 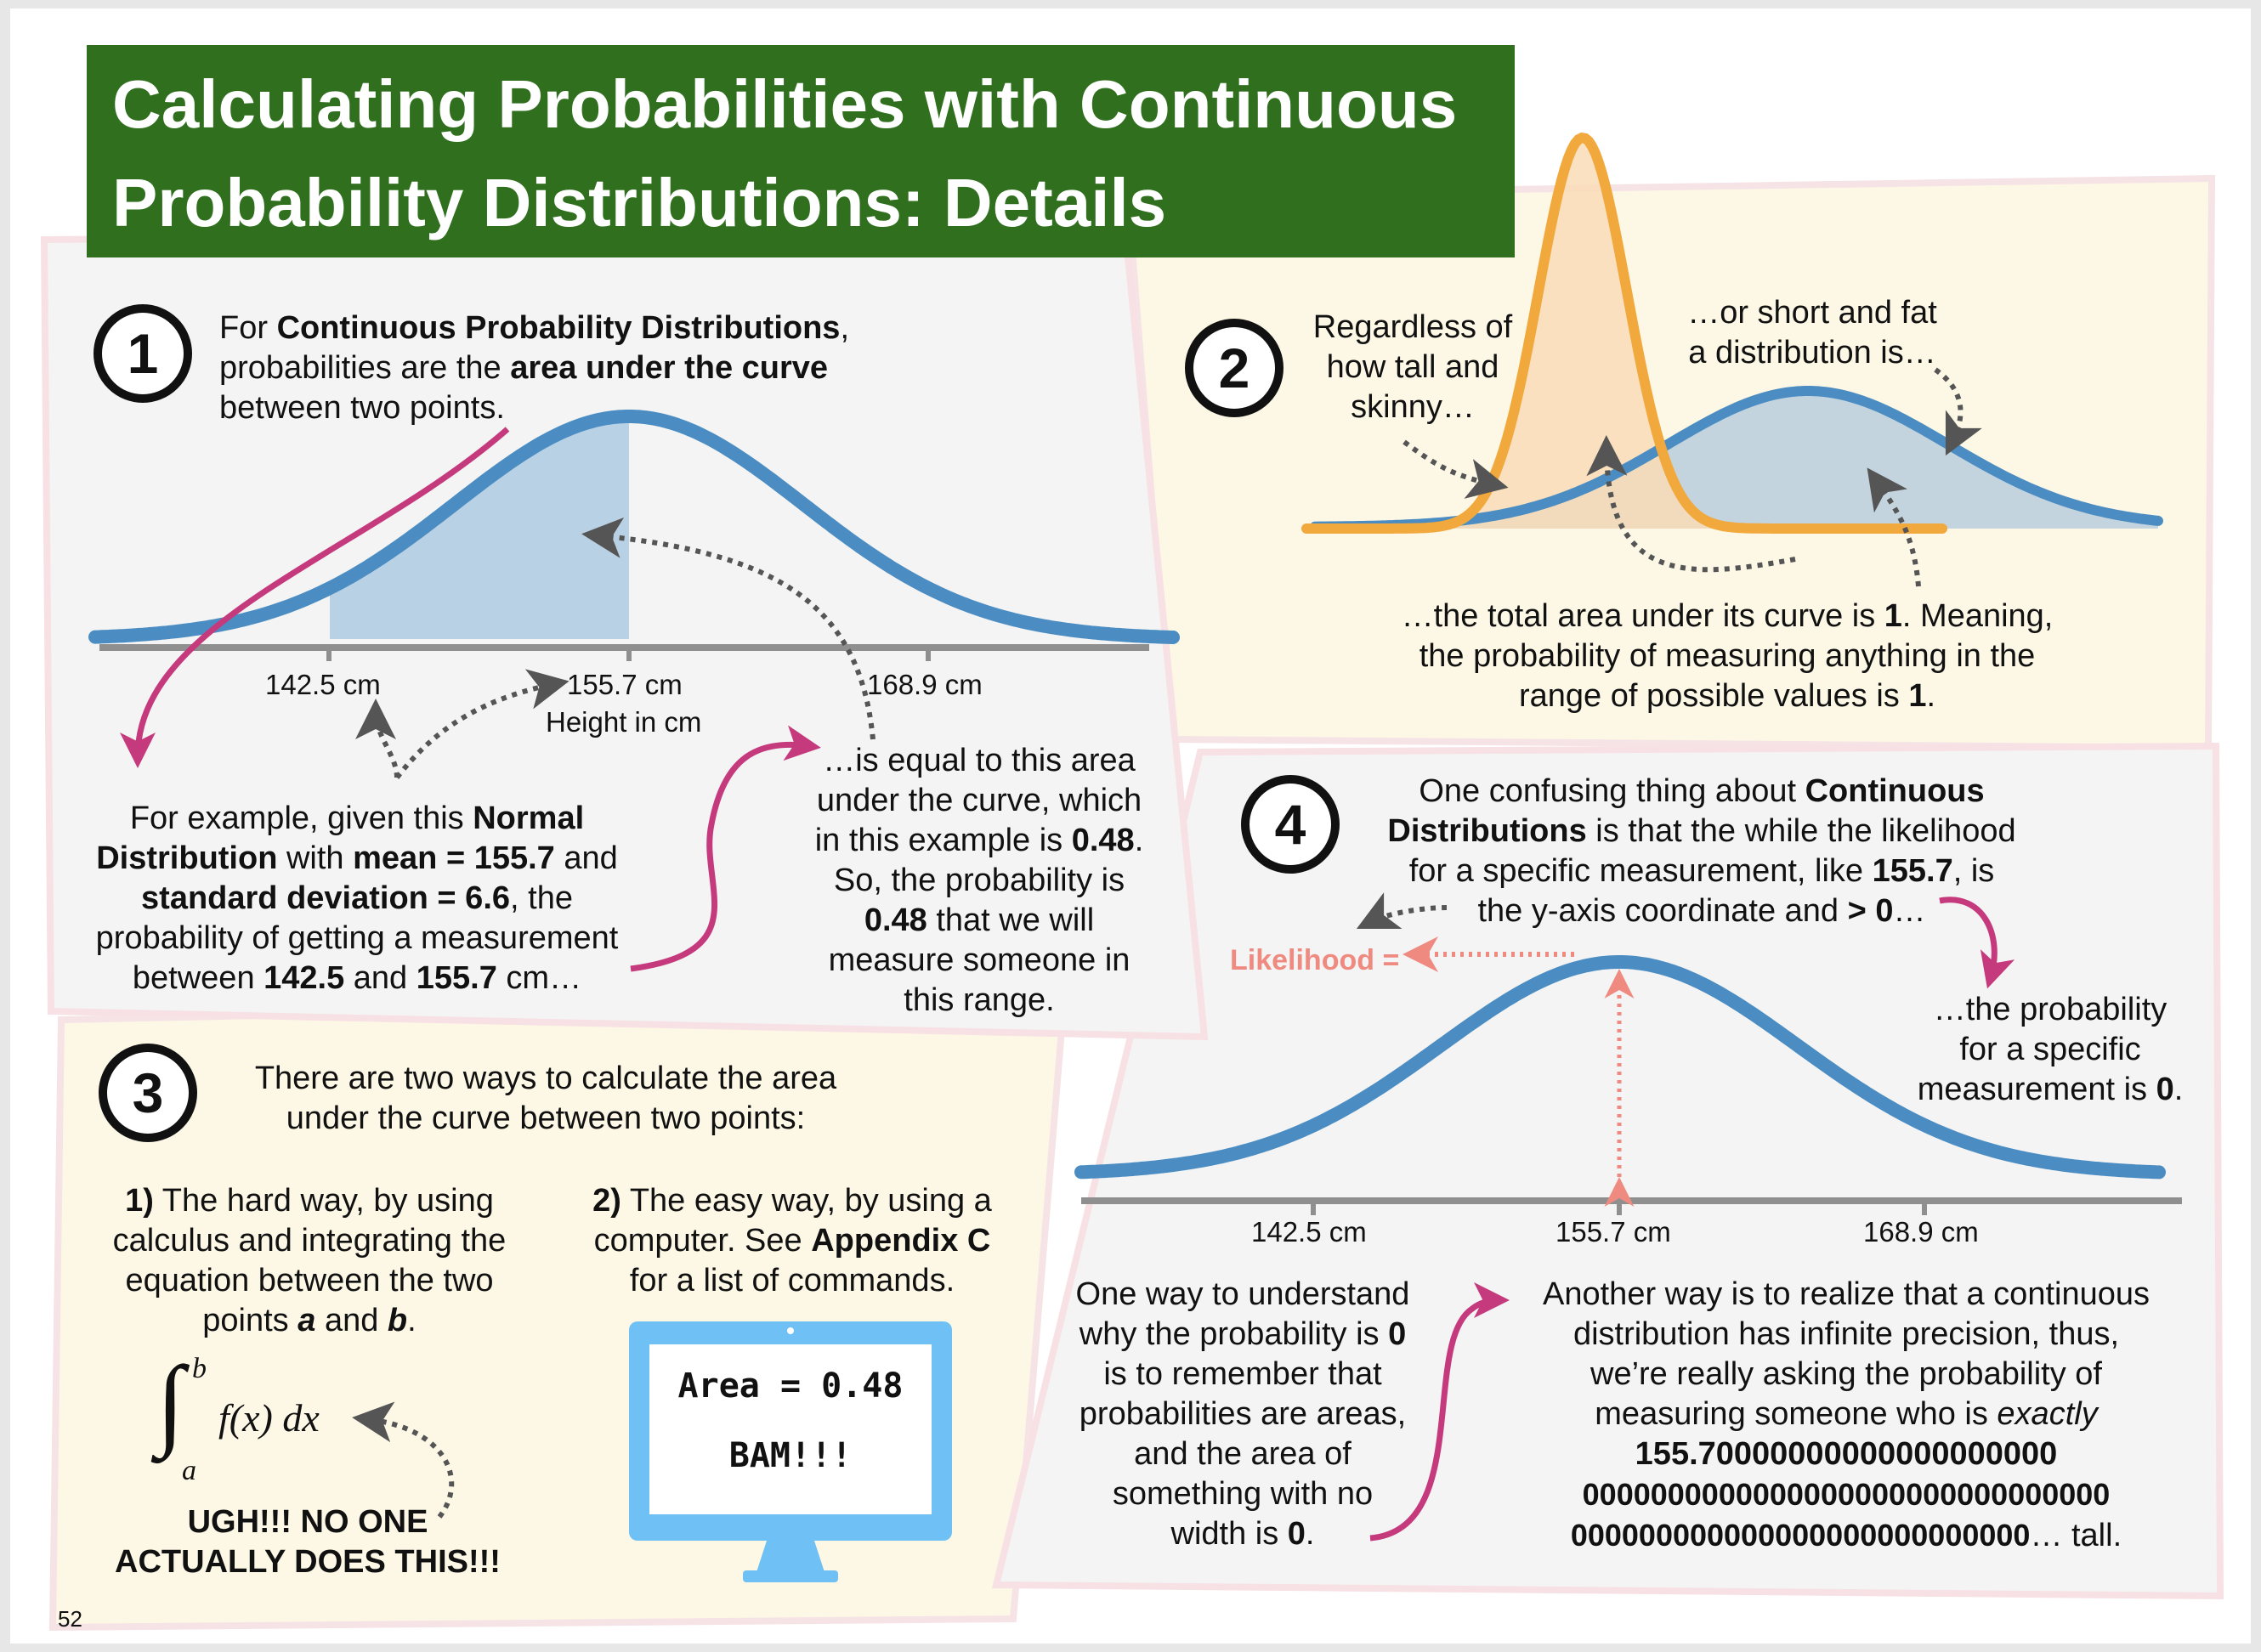 I want to click on p2-tall-curve, so click(x=1624, y=333).